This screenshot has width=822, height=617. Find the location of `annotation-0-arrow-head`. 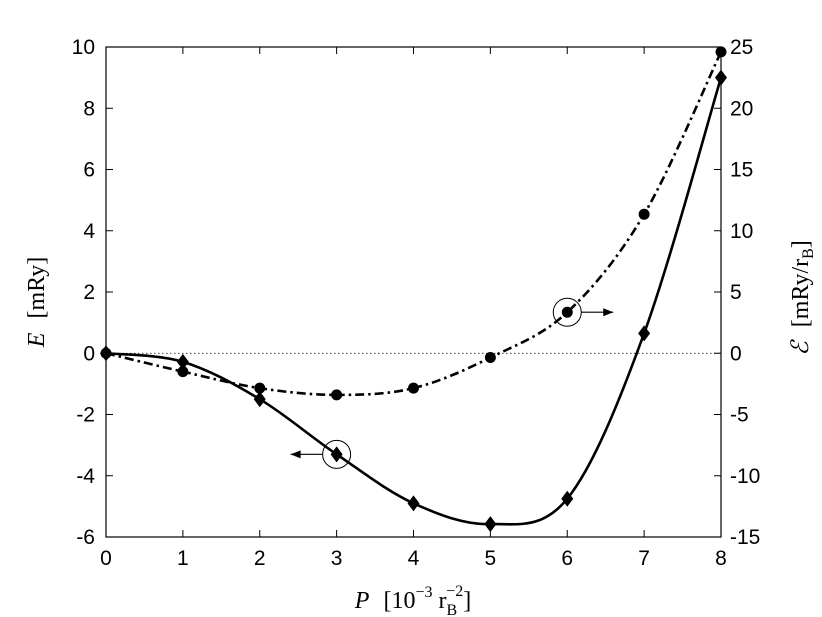

annotation-0-arrow-head is located at coordinates (295, 454).